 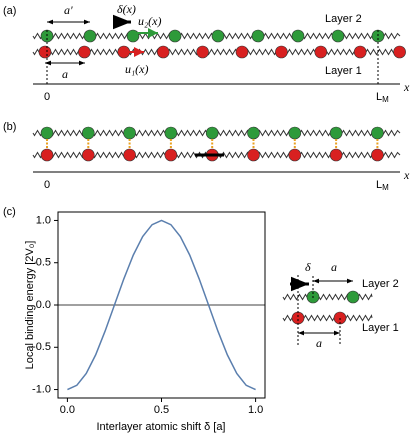 What do you see at coordinates (43, 220) in the screenshot?
I see `y-tick-label: 1.0` at bounding box center [43, 220].